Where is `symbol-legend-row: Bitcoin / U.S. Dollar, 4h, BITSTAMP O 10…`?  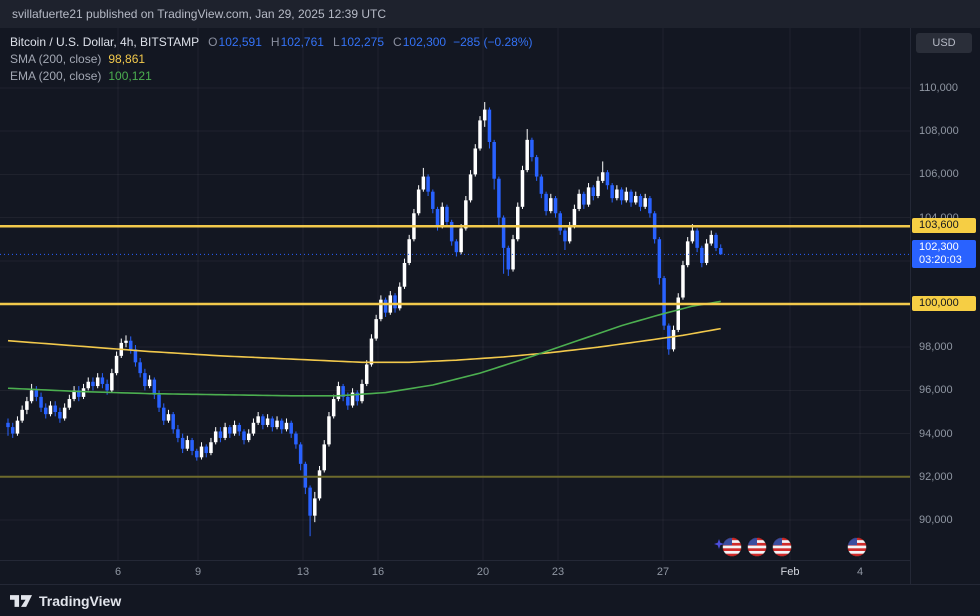 symbol-legend-row: Bitcoin / U.S. Dollar, 4h, BITSTAMP O 10… is located at coordinates (271, 41).